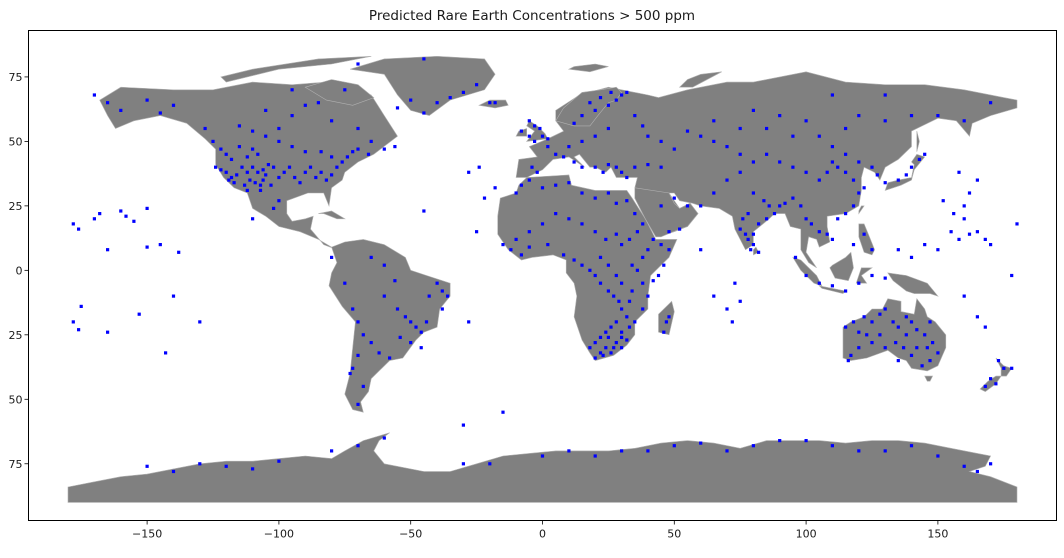 This screenshot has width=1064, height=558. I want to click on x-tick-label-1: −100, so click(279, 534).